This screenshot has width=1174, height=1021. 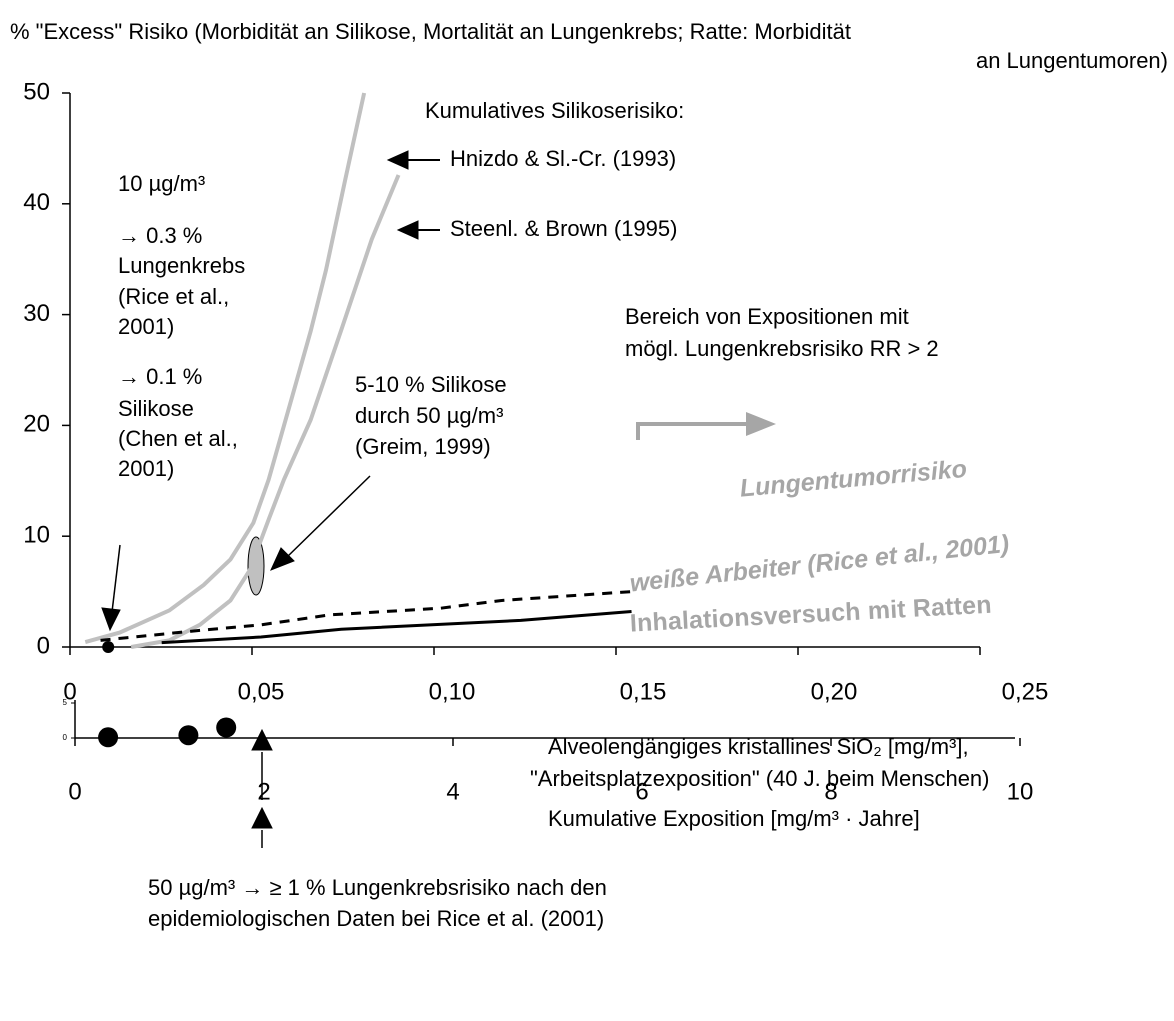 What do you see at coordinates (853, 479) in the screenshot?
I see `series-group: Lungentumorrisiko` at bounding box center [853, 479].